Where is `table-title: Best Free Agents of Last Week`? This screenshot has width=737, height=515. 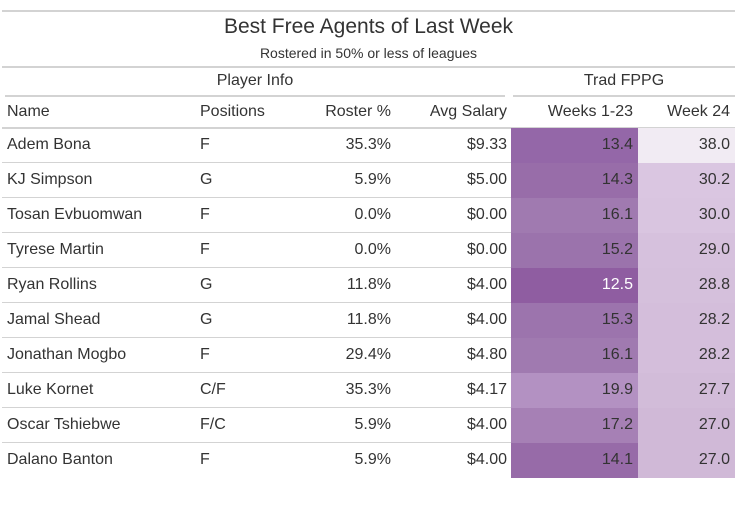 table-title: Best Free Agents of Last Week is located at coordinates (368, 26).